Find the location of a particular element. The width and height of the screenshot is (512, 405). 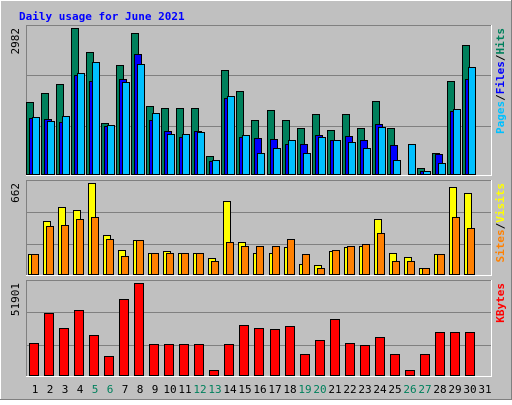

x-tick-label-day-17: 17 is located at coordinates (274, 389).